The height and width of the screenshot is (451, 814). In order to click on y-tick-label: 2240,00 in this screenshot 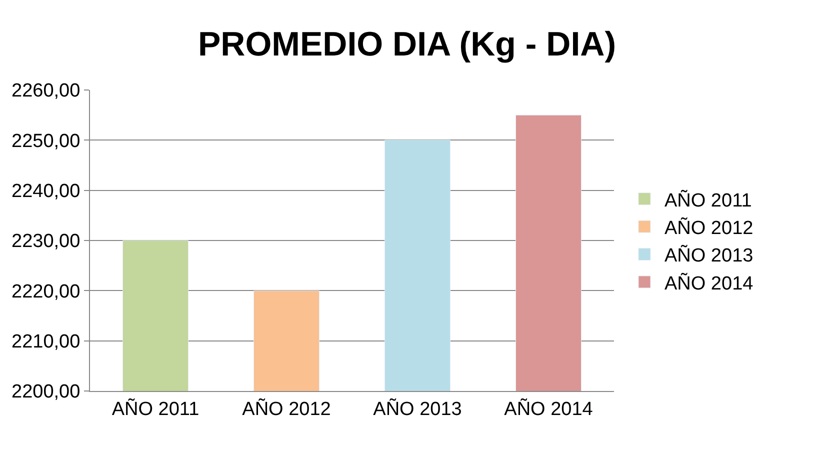, I will do `click(46, 191)`.